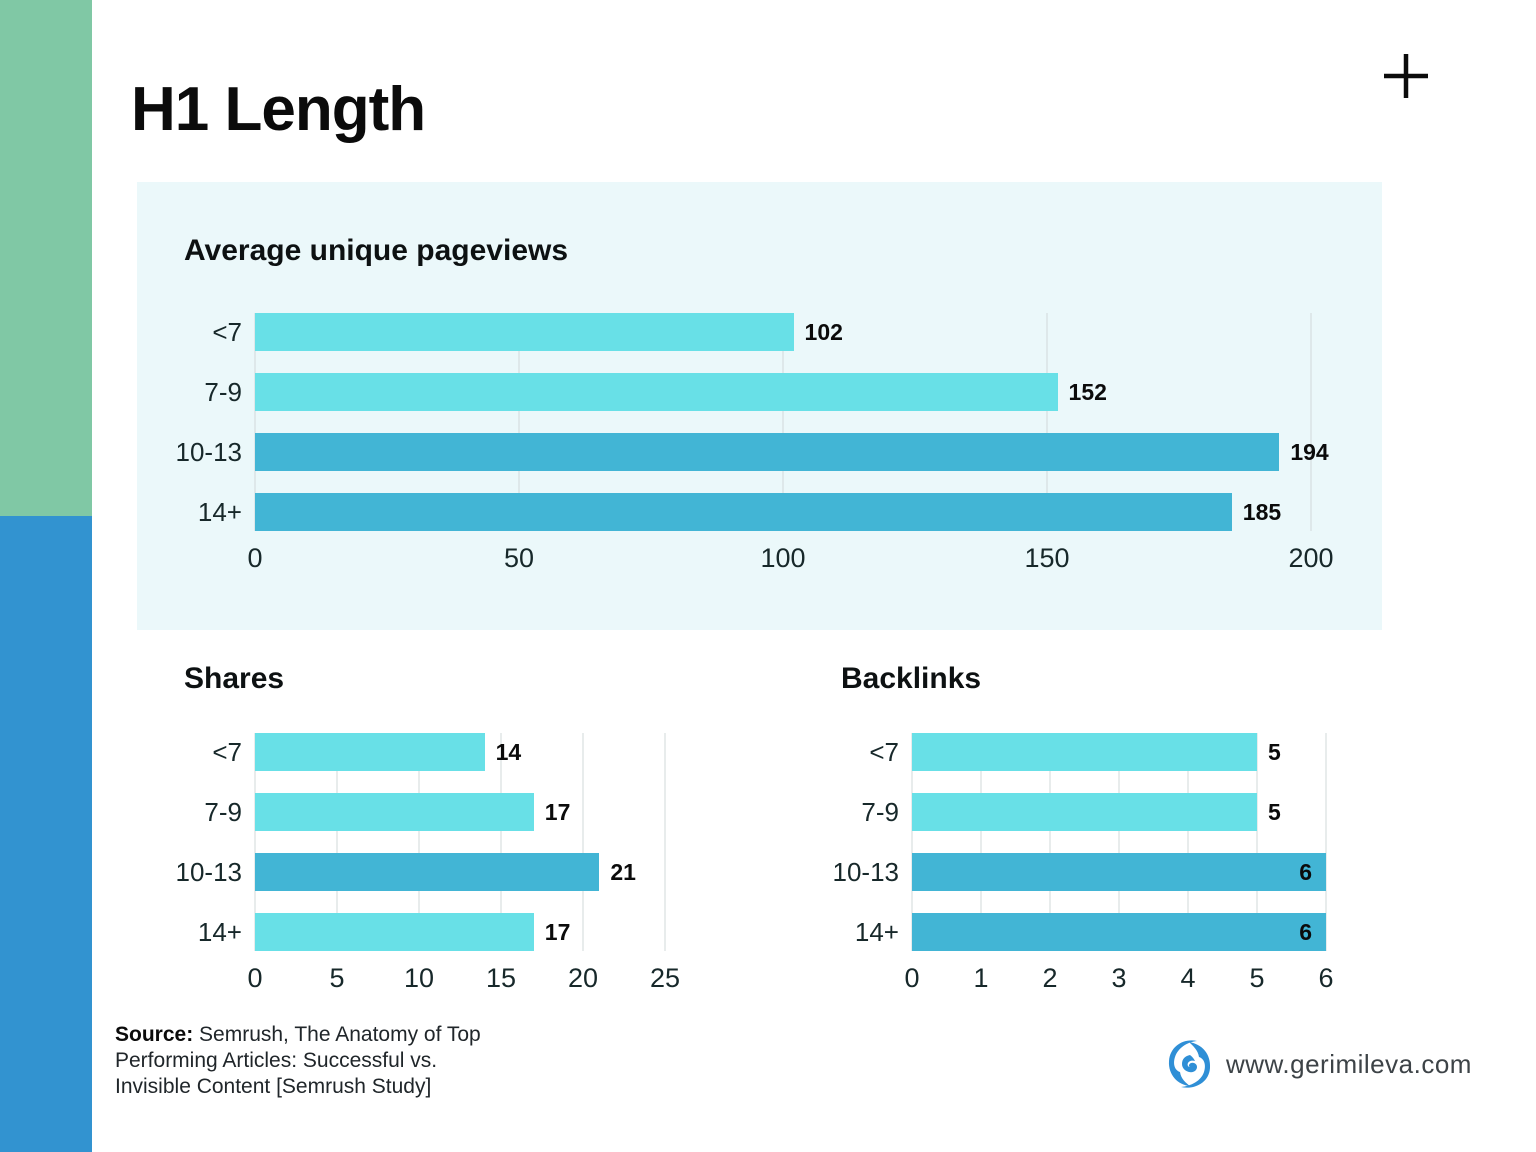 Image resolution: width=1536 pixels, height=1152 pixels. What do you see at coordinates (1050, 978) in the screenshot?
I see `axis-tick-label: 2` at bounding box center [1050, 978].